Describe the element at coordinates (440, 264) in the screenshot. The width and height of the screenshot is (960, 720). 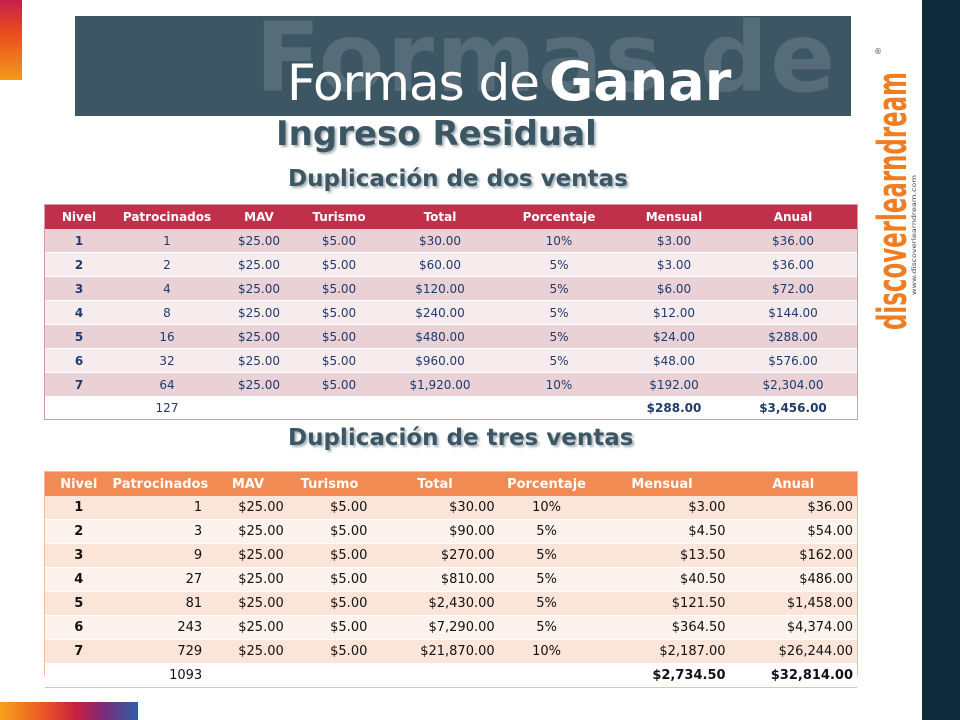
I see `cell-total: $60.00` at that location.